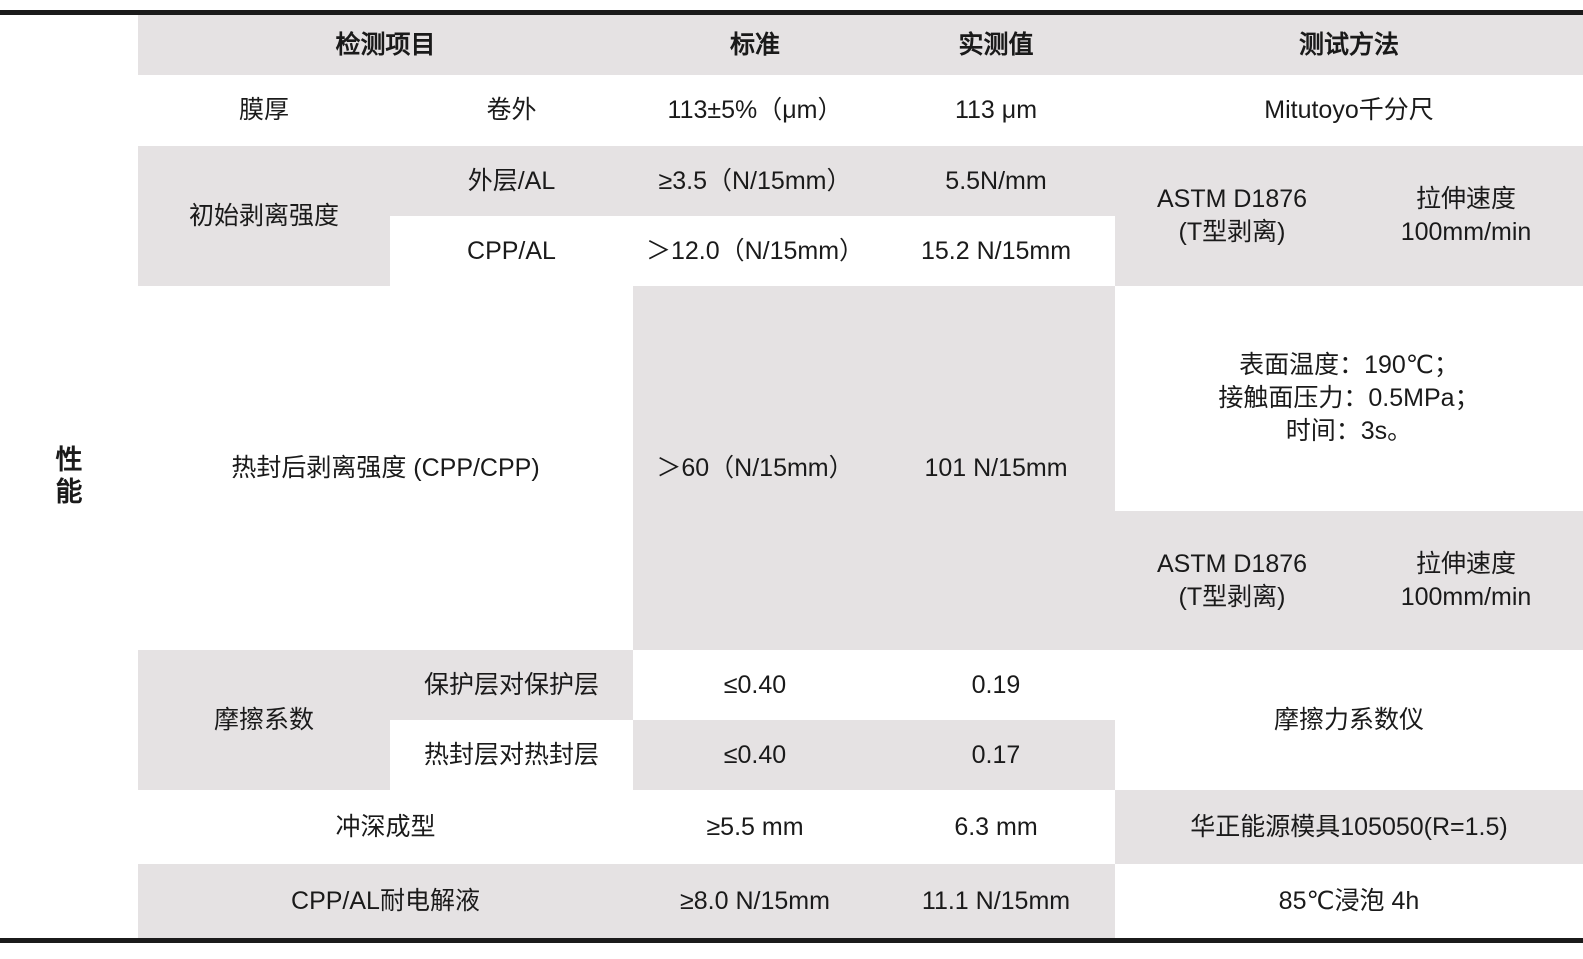 The height and width of the screenshot is (959, 1583). What do you see at coordinates (755, 181) in the screenshot?
I see `row-initial-peel-standard-outer: ≥3.5（N/15mm）` at bounding box center [755, 181].